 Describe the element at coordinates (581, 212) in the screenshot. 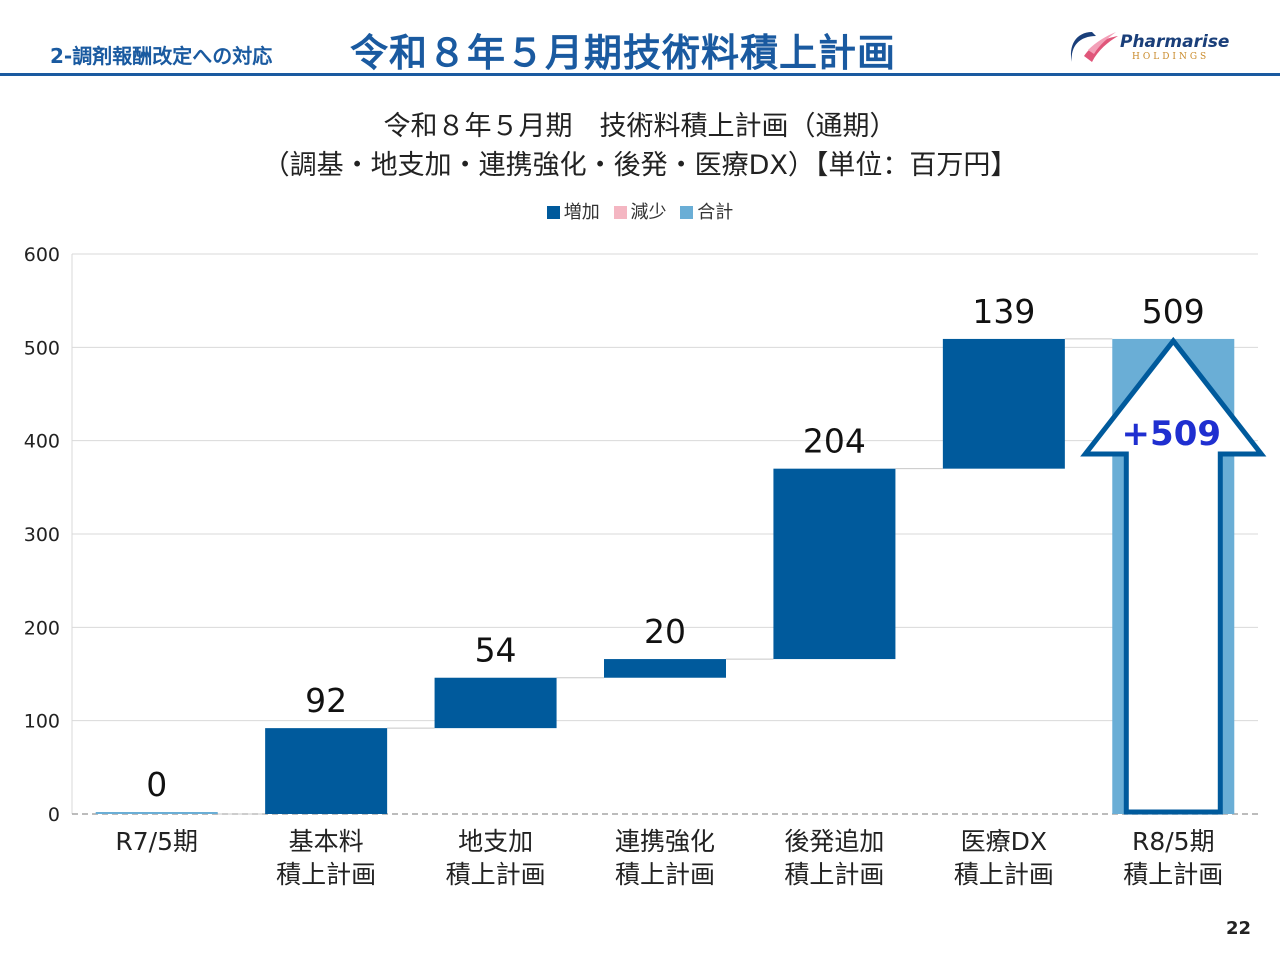

I see `legend-label-increase: 増加` at that location.